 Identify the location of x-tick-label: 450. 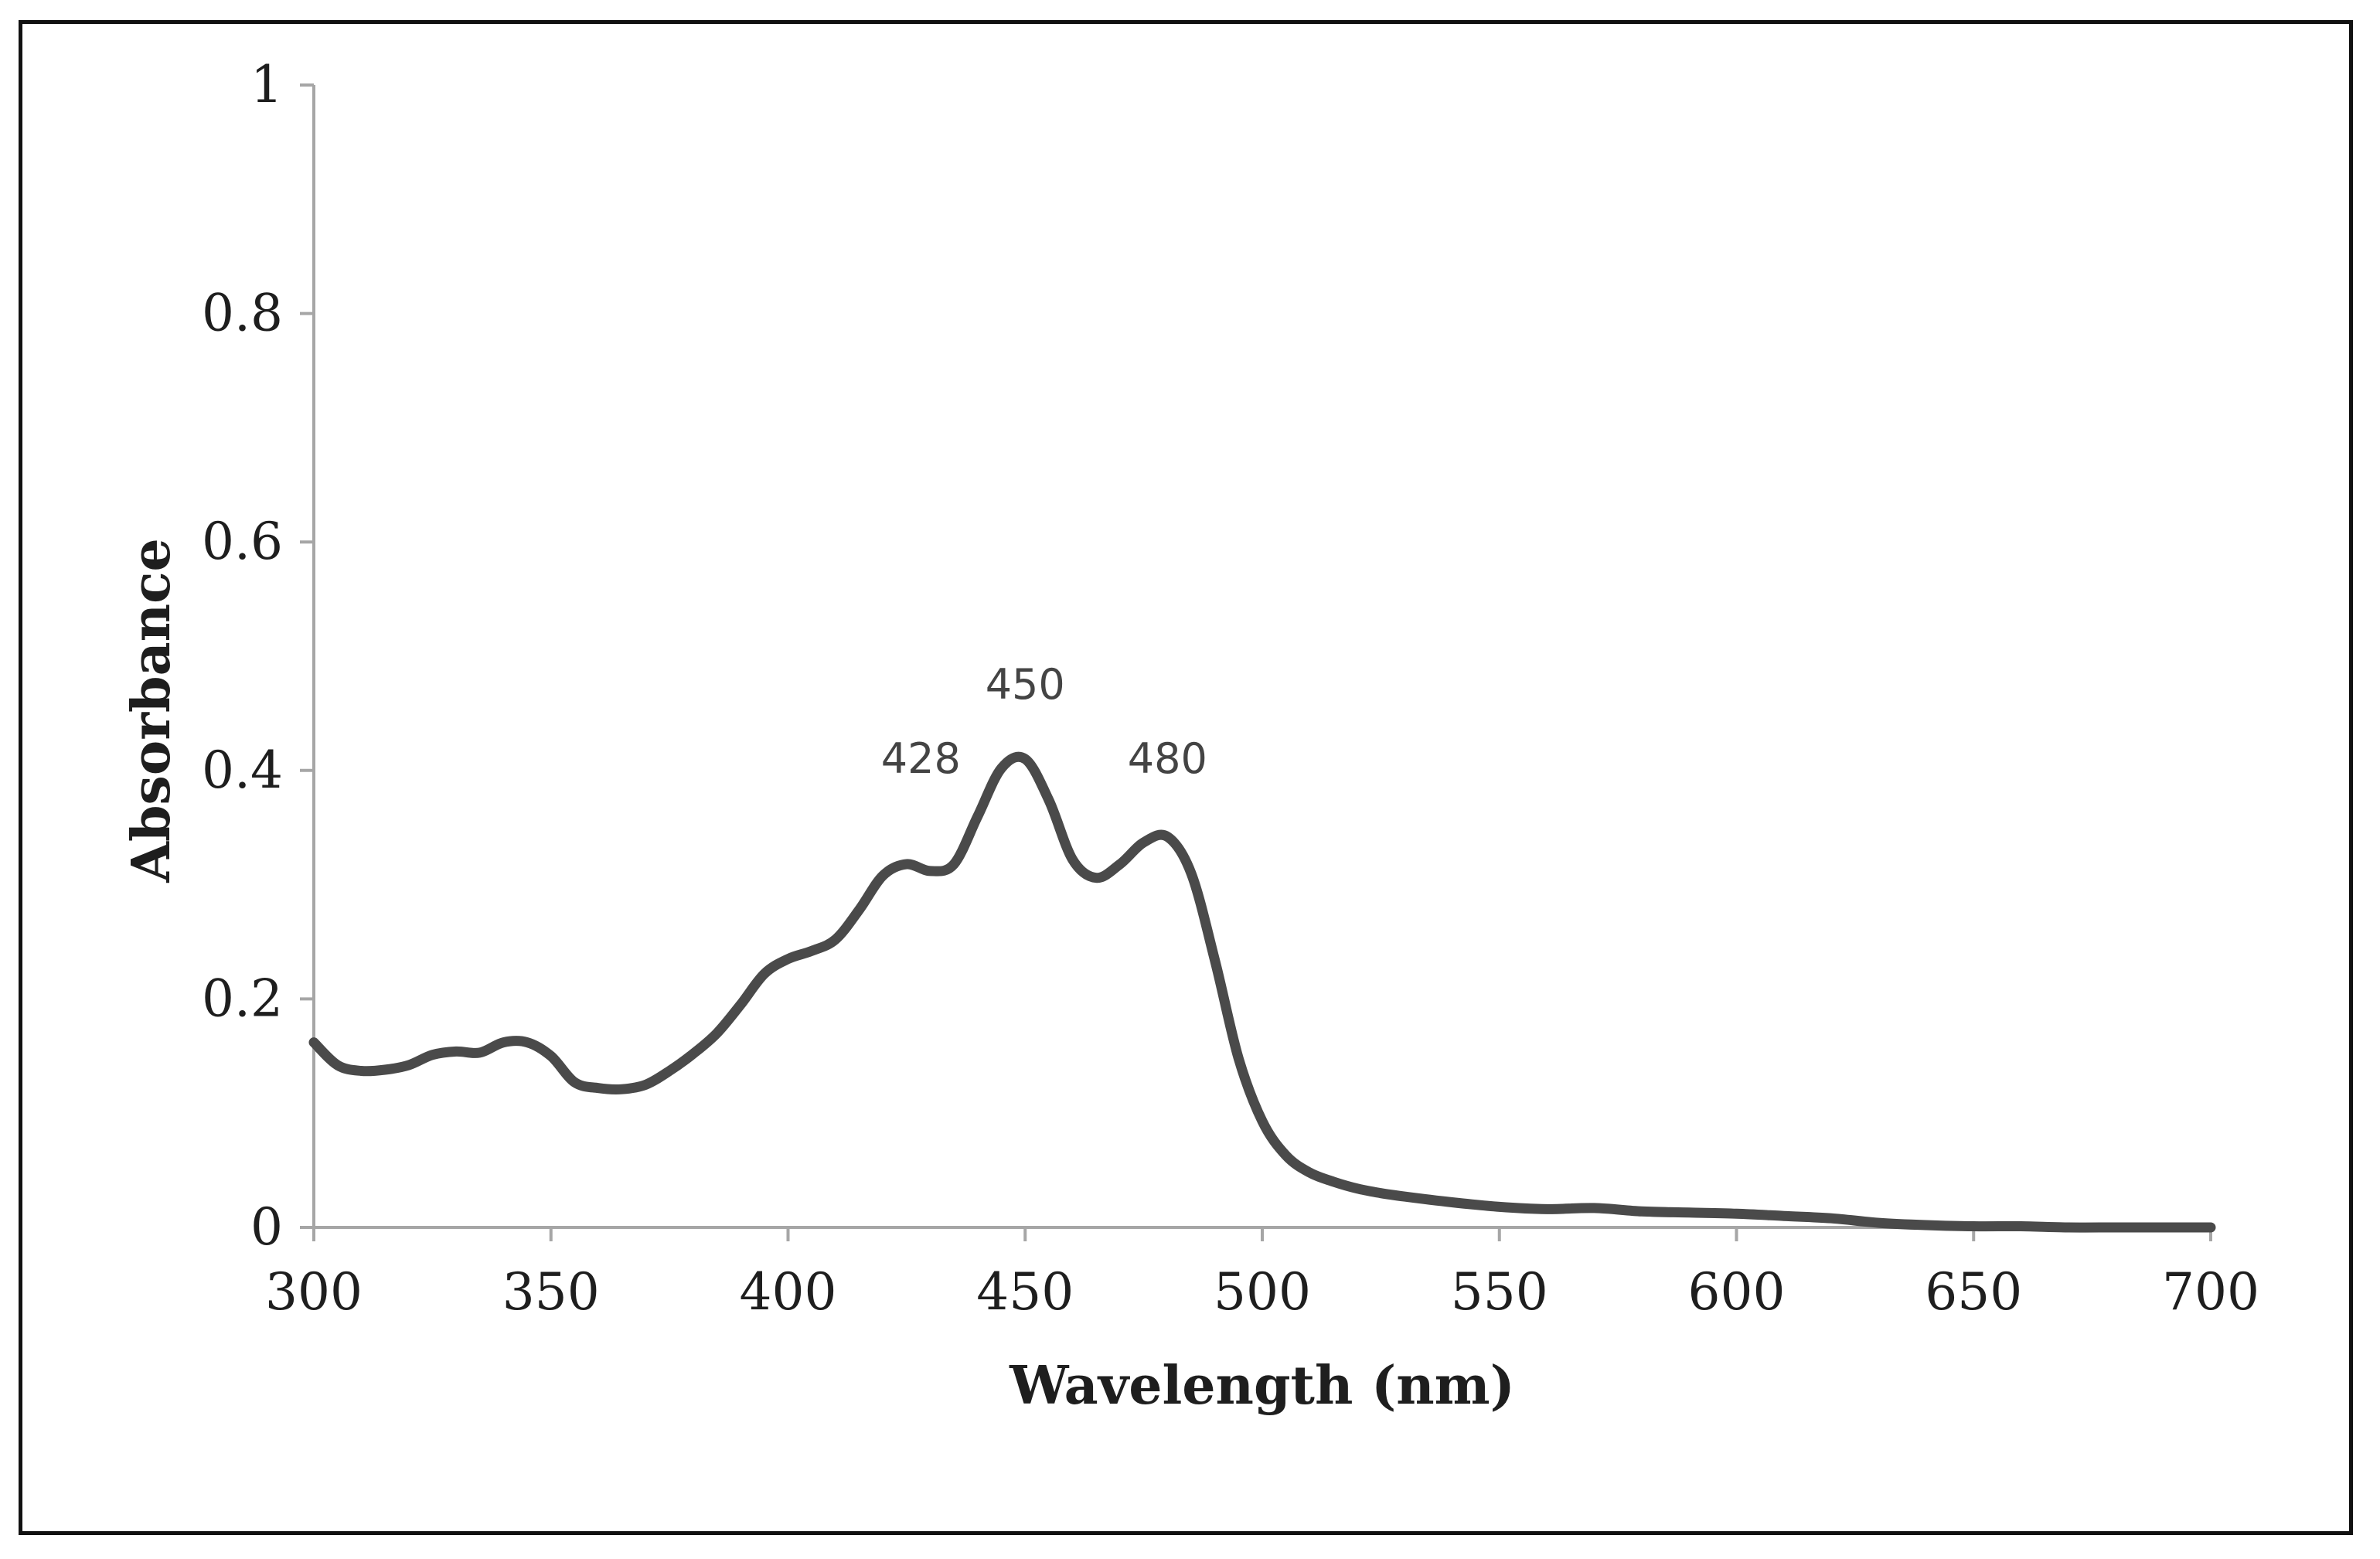
(1025, 1292).